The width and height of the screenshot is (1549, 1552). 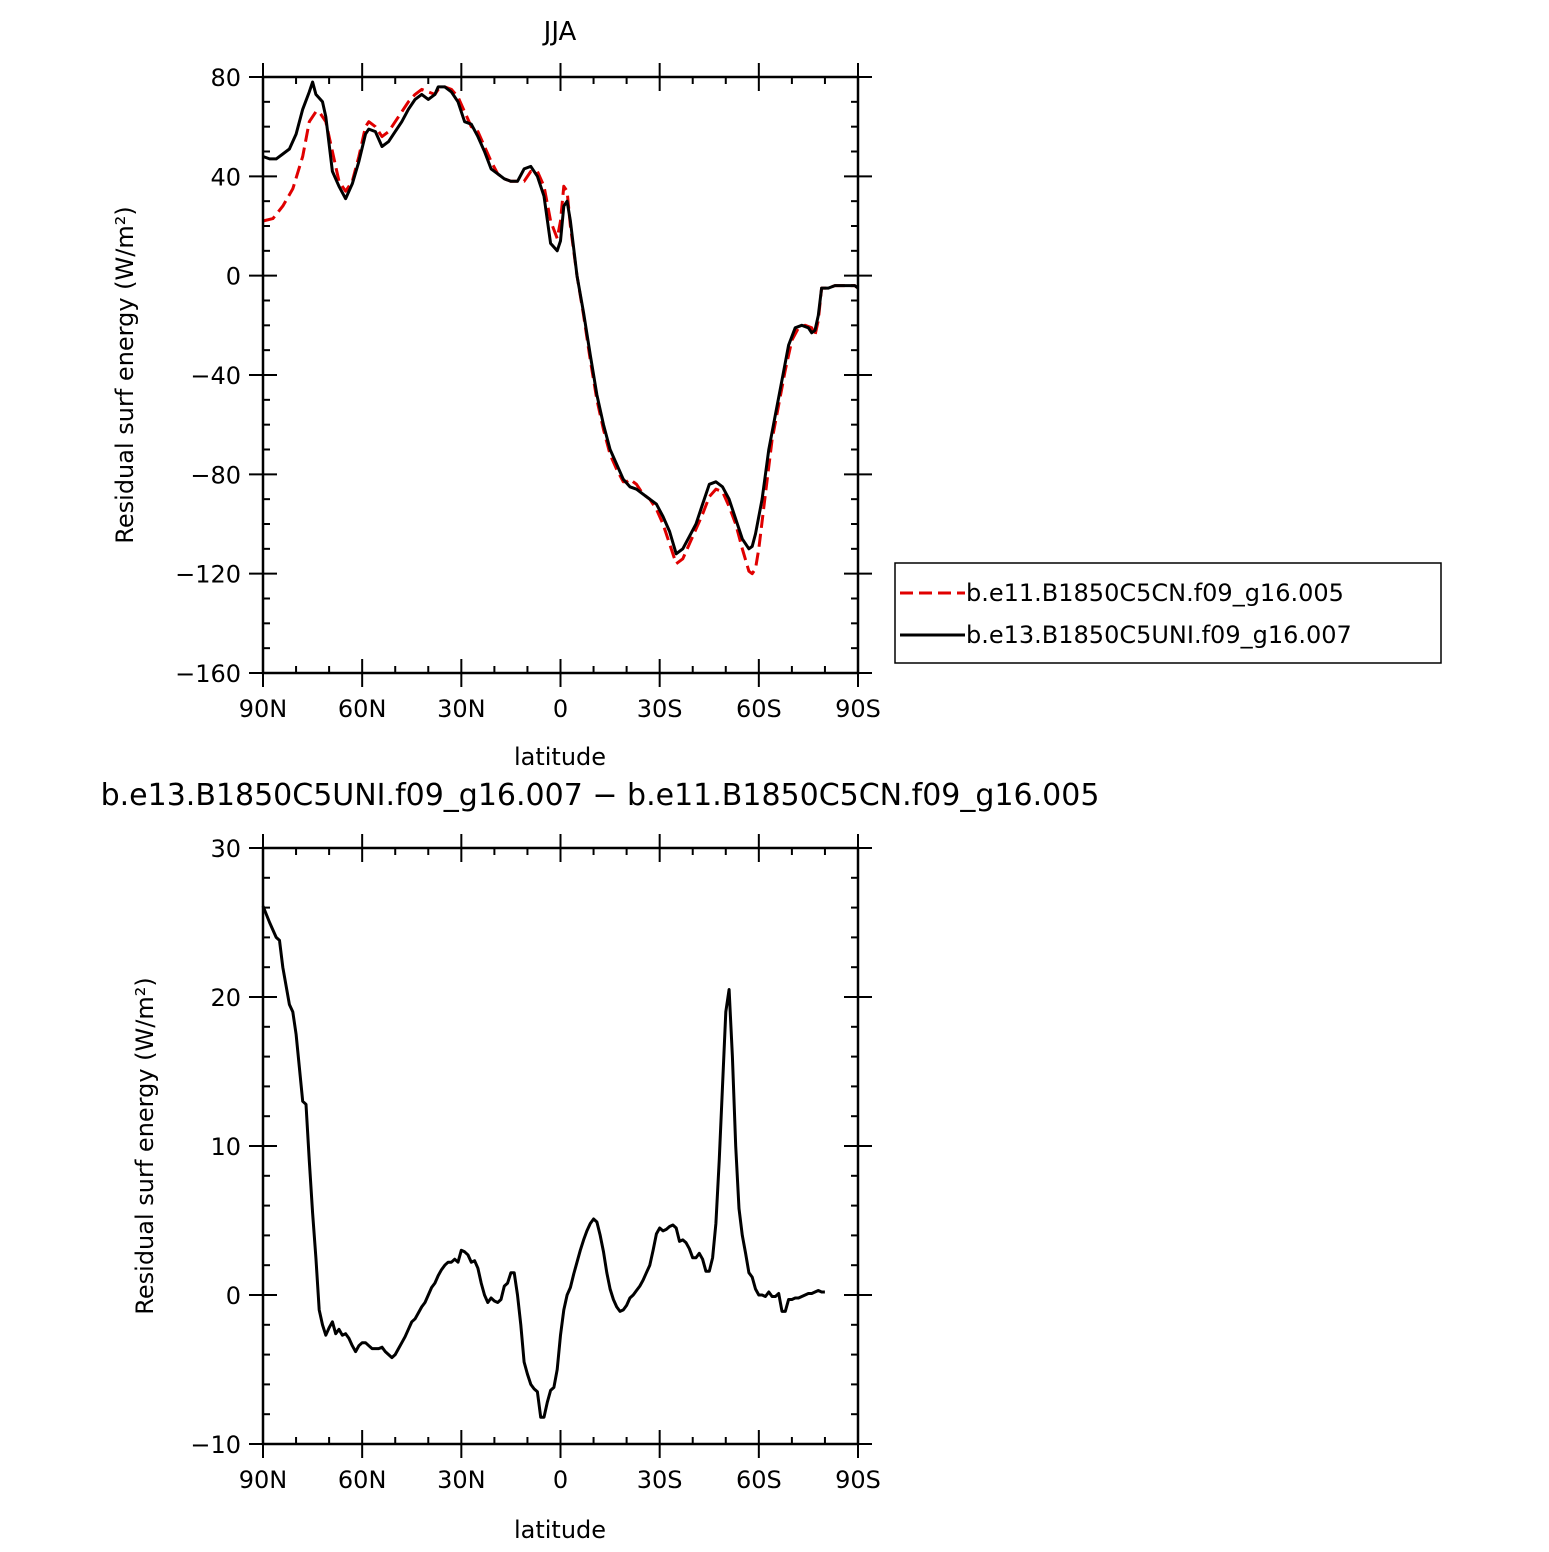 What do you see at coordinates (125, 374) in the screenshot?
I see `top-chart-ylabel: Residual surf energy (W/m²)` at bounding box center [125, 374].